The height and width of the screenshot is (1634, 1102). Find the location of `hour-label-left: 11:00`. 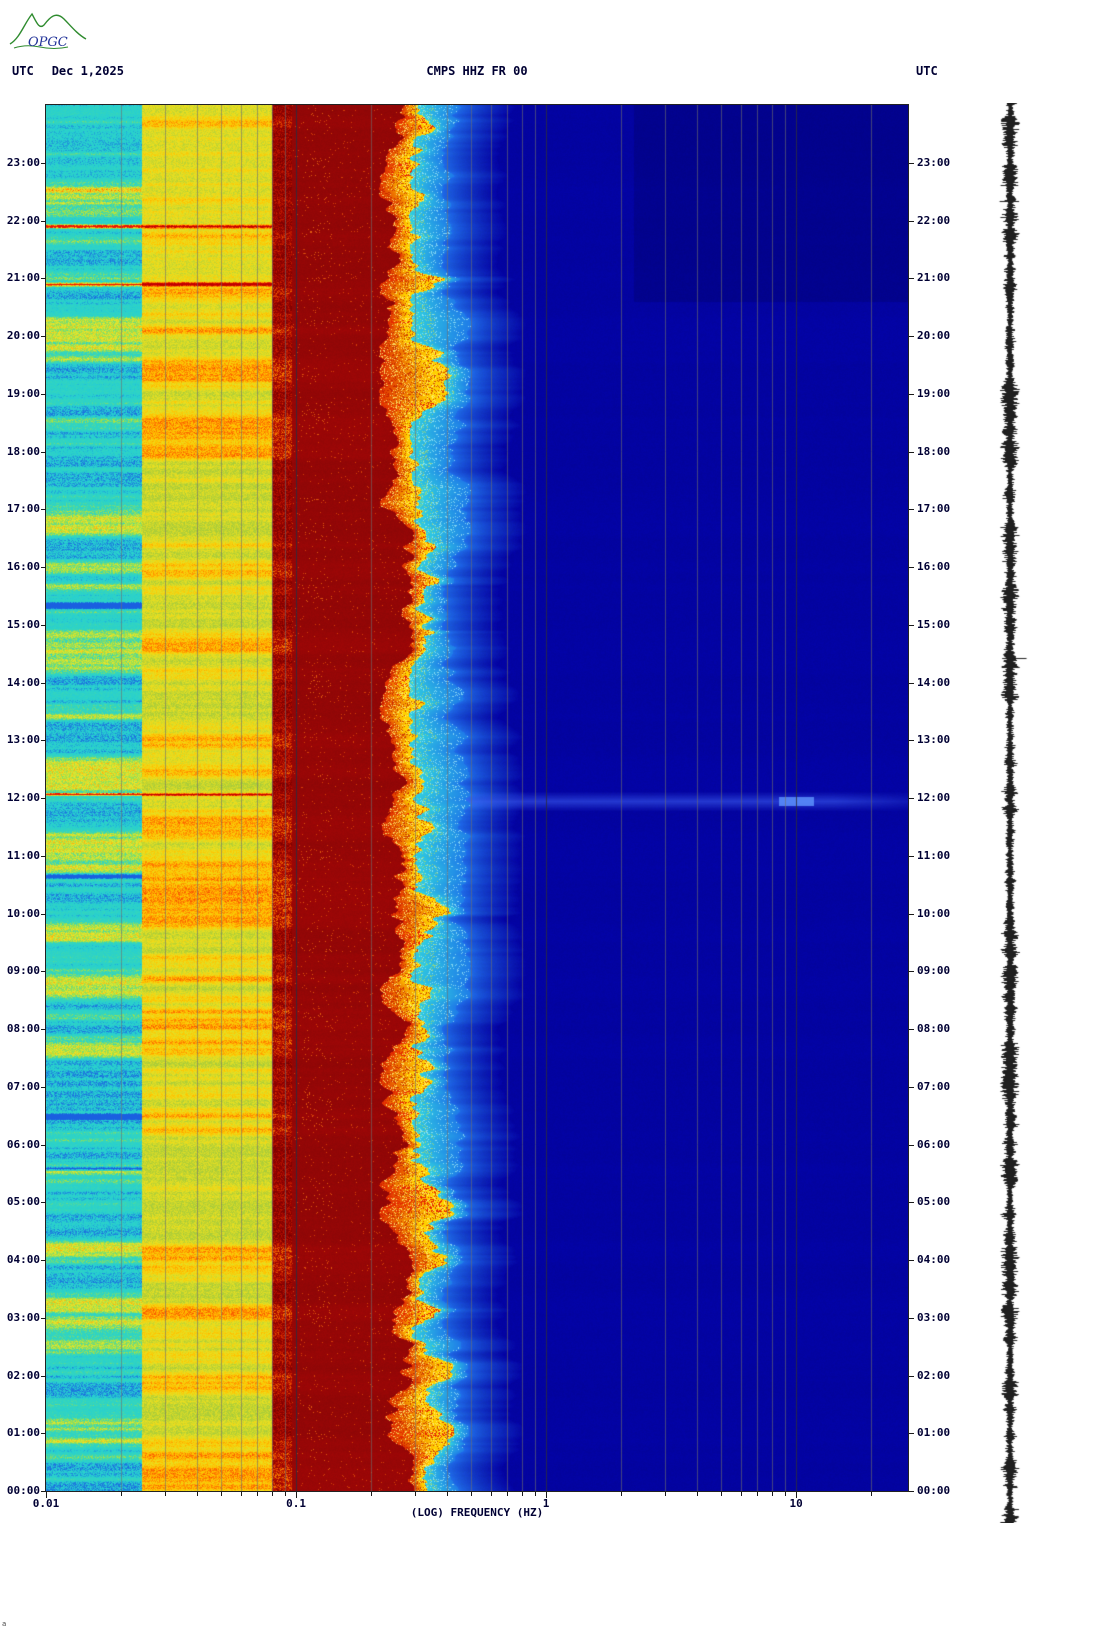

hour-label-left: 11:00 is located at coordinates (23, 855).